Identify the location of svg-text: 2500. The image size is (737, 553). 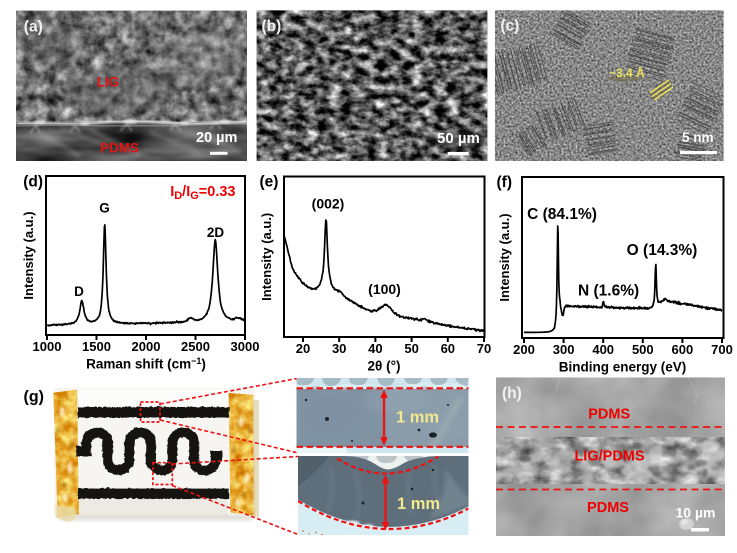
(195, 346).